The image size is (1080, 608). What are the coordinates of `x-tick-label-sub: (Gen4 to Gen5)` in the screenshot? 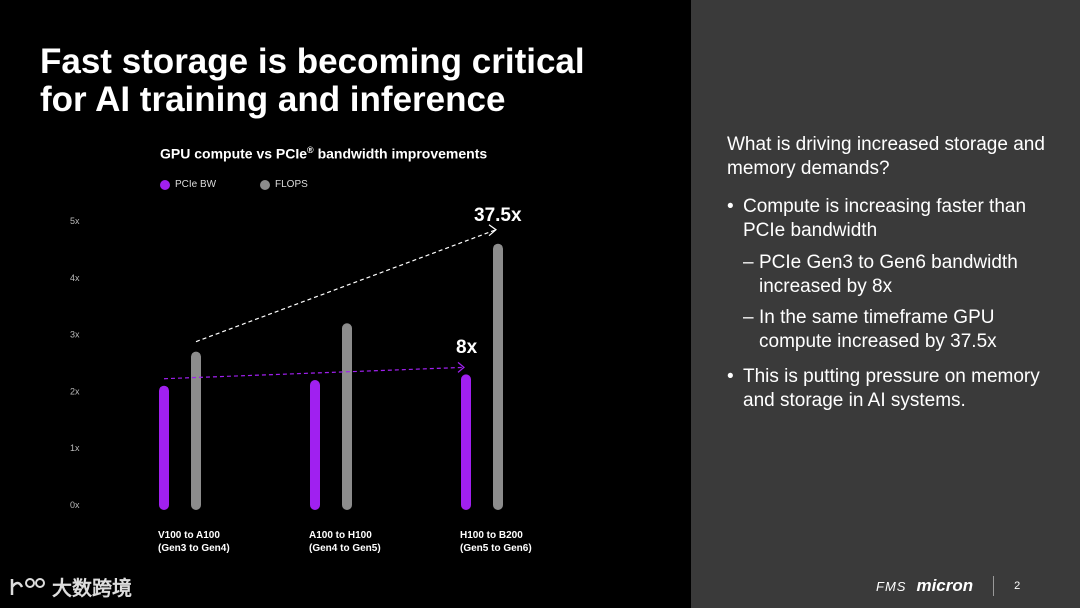 It's located at (345, 548).